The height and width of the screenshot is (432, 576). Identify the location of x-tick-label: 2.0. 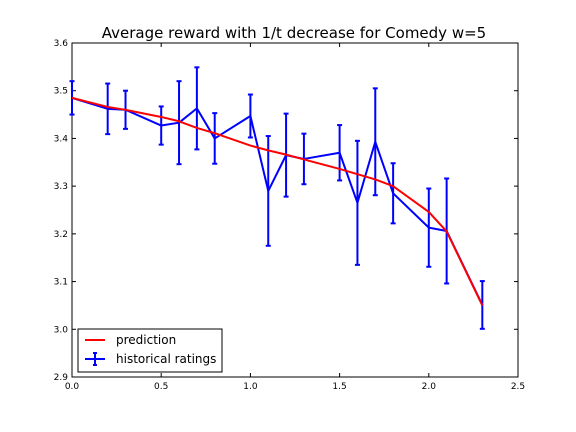
(429, 387).